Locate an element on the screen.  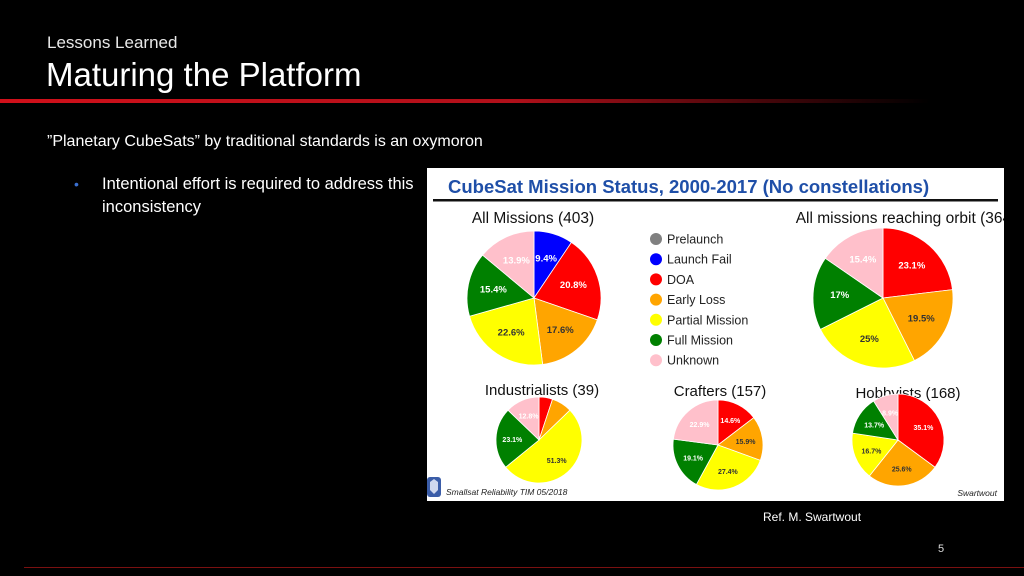
legend-label: Early Loss is located at coordinates (696, 300).